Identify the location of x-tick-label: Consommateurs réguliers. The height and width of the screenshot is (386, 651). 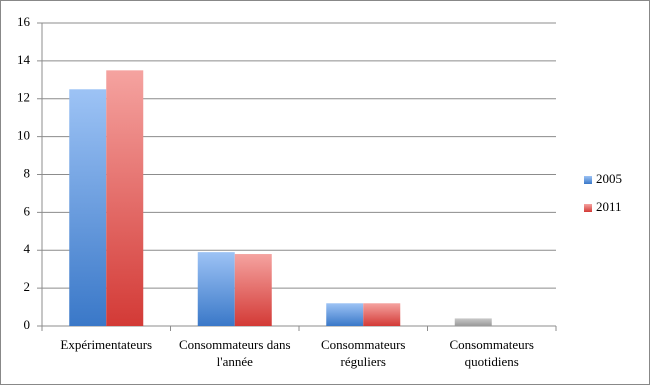
(363, 353).